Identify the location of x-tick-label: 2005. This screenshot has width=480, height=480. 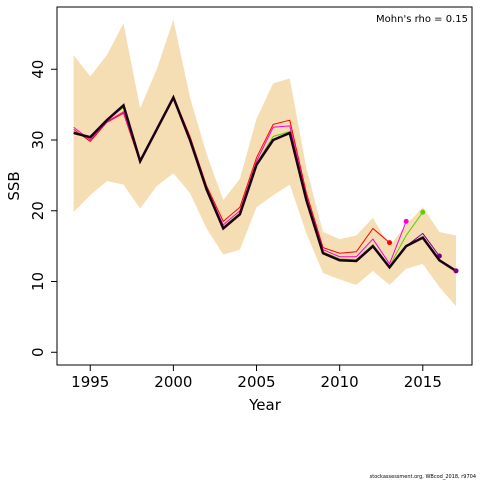
(256, 382).